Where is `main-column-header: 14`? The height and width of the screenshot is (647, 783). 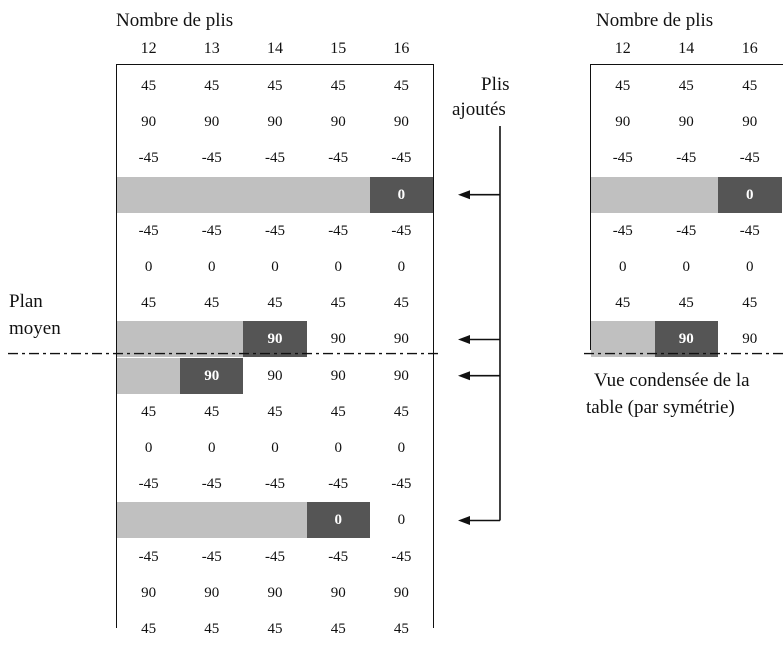 main-column-header: 14 is located at coordinates (274, 48).